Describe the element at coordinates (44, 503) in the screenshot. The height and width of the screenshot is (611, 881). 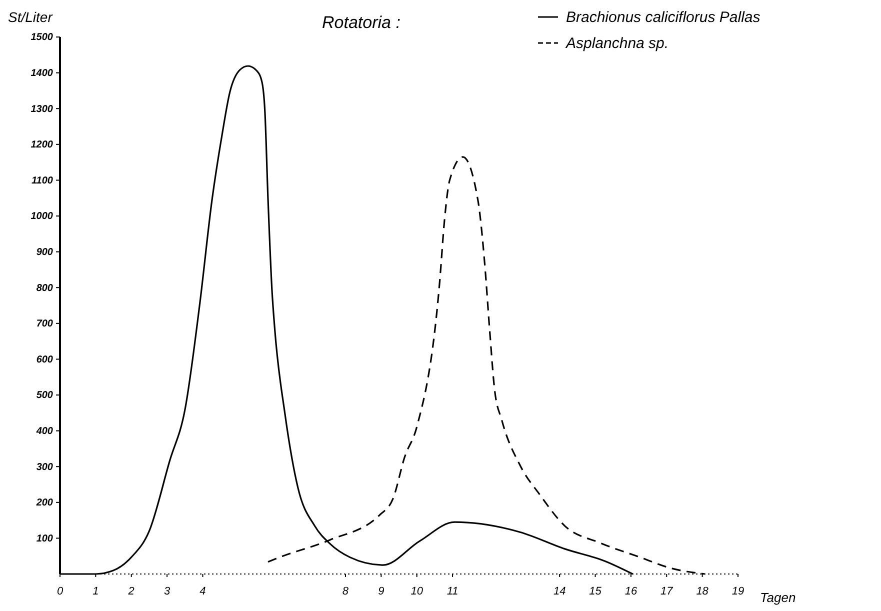
I see `y-tick-label: 200` at that location.